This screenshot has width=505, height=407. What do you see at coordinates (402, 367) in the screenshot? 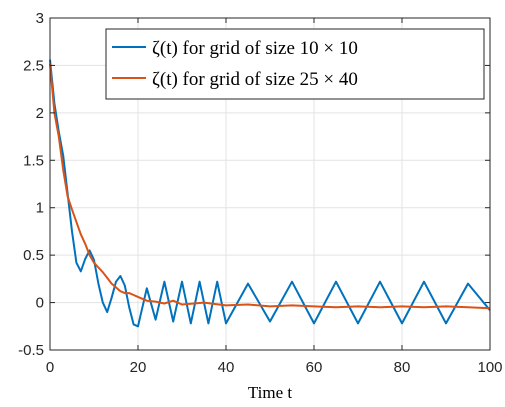
I see `x-tick-label: 80` at bounding box center [402, 367].